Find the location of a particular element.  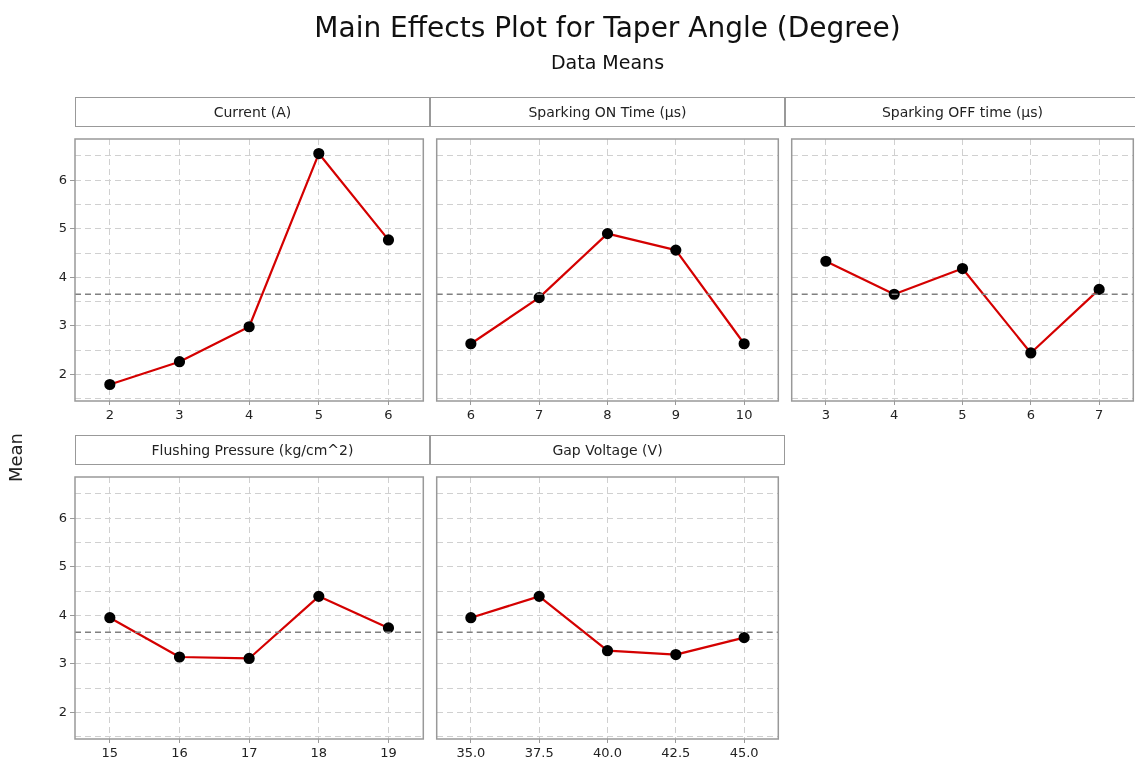

x-tick-label: 2 is located at coordinates (109, 415).